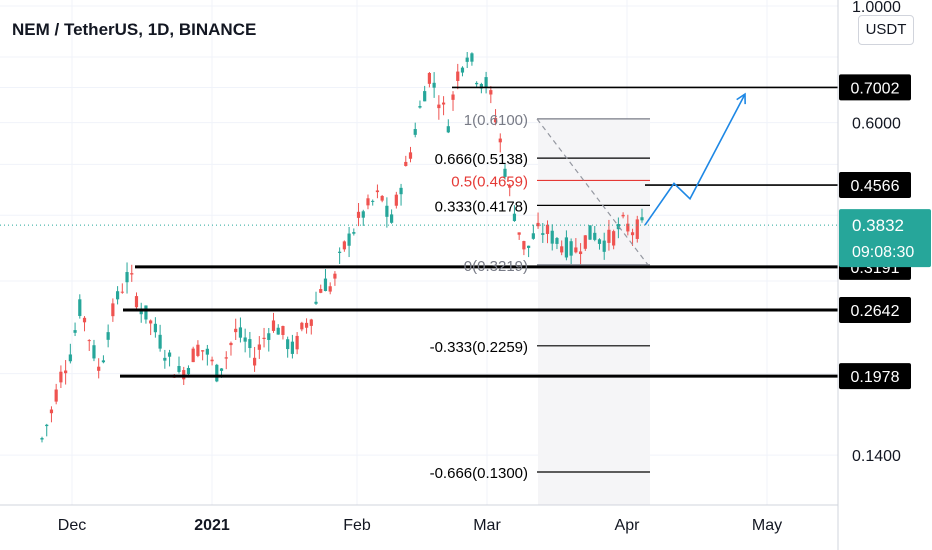 The width and height of the screenshot is (932, 550). I want to click on current-price-label: 0.3832, so click(878, 225).